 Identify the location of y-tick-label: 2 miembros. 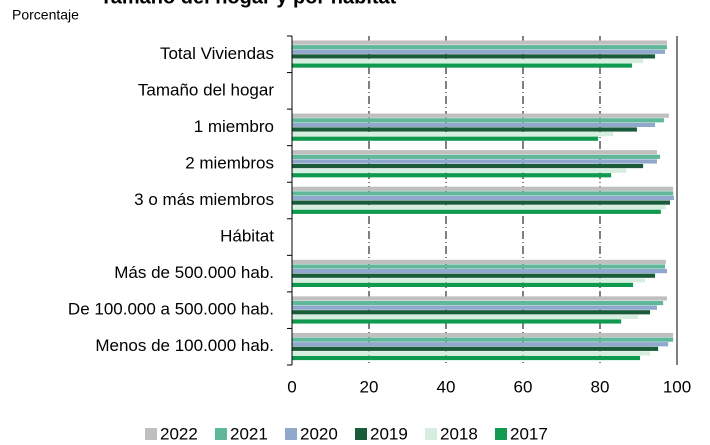
(229, 162).